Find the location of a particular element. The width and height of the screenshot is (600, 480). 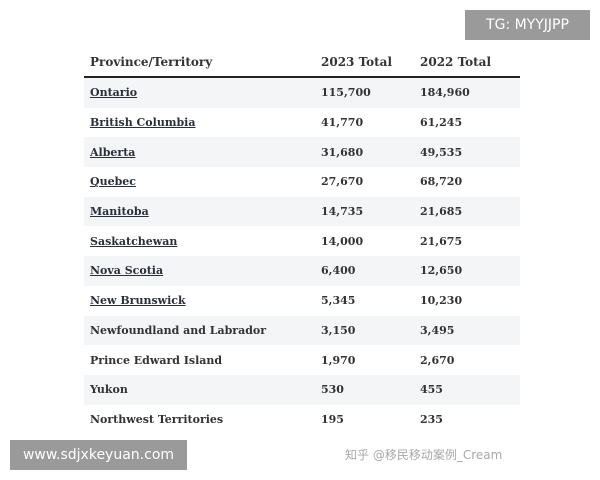

table-row: Ontario 115,700 184,960 is located at coordinates (302, 93).